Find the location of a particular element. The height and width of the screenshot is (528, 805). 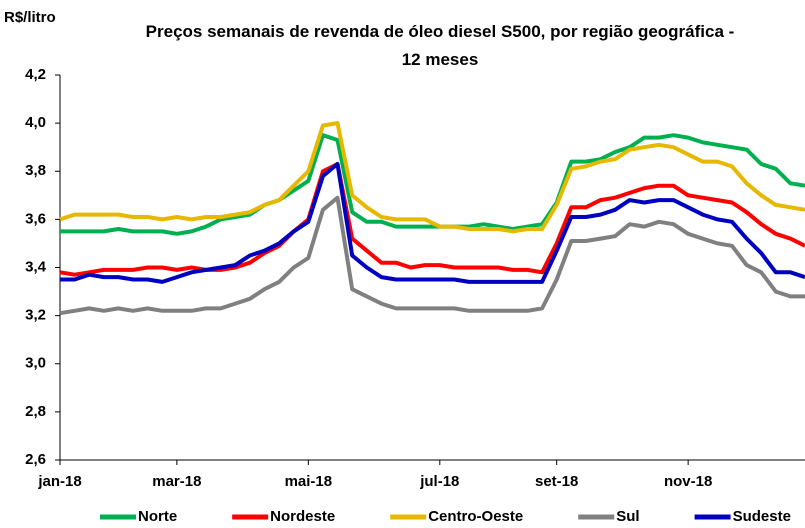

legend-label: Nordeste is located at coordinates (302, 516).